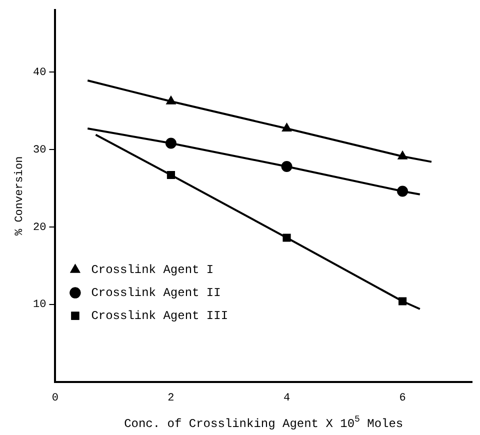  I want to click on x-tick-label: 2, so click(171, 398).